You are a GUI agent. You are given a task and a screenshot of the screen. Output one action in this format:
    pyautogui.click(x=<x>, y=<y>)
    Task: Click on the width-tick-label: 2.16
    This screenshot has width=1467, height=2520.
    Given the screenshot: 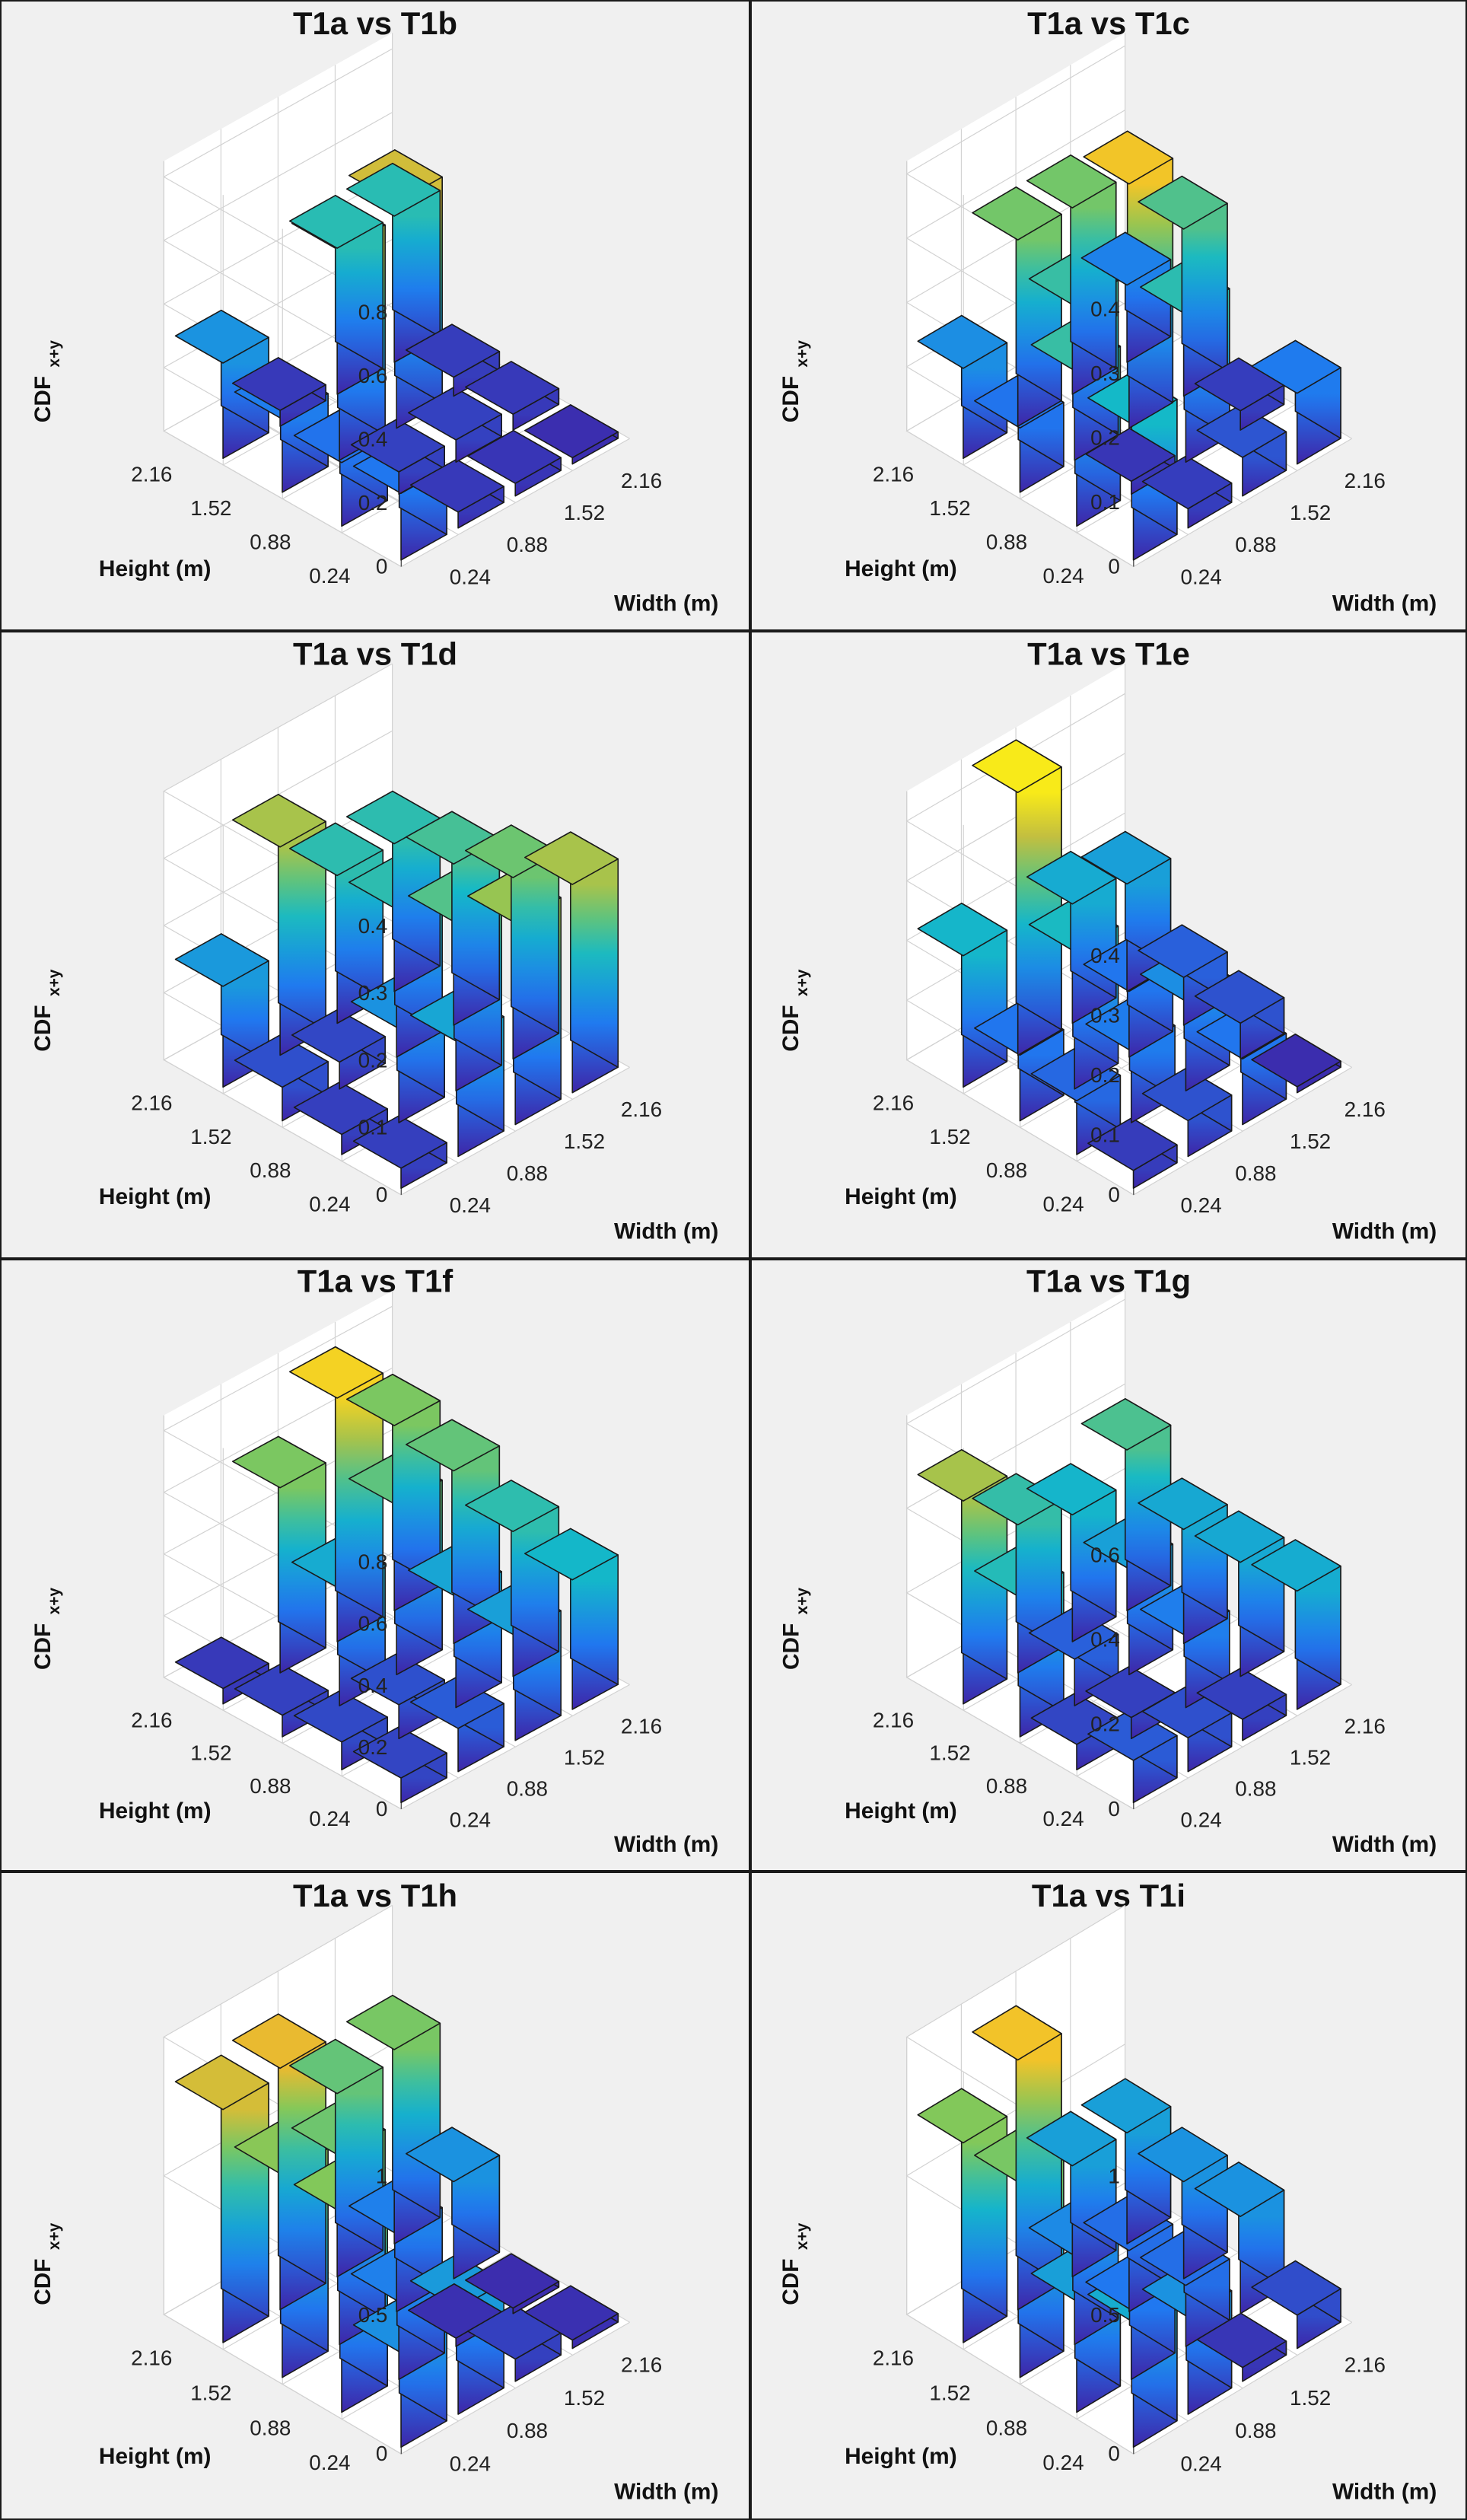 What is the action you would take?
    pyautogui.click(x=641, y=1726)
    